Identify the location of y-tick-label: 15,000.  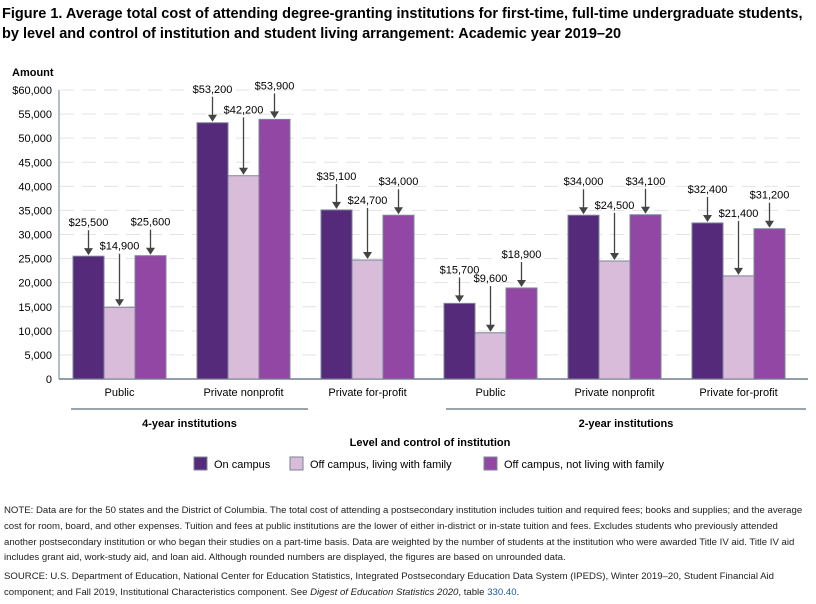
(35, 308).